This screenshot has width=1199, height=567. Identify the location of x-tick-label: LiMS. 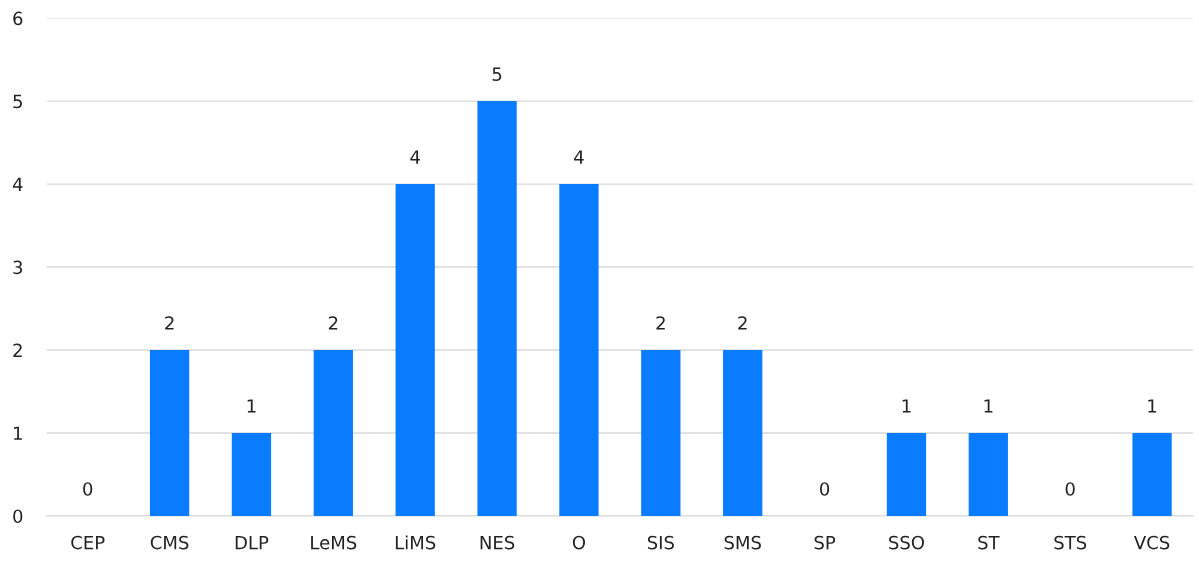
(415, 542).